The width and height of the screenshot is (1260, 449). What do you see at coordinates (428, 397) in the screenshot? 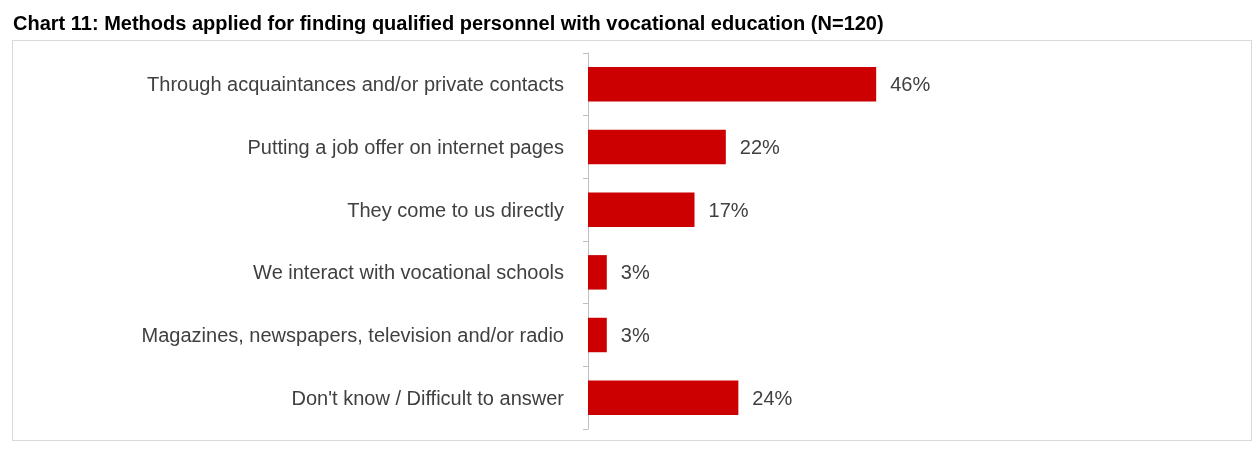
I see `y-tick-label: Don't know / Difficult to answer` at bounding box center [428, 397].